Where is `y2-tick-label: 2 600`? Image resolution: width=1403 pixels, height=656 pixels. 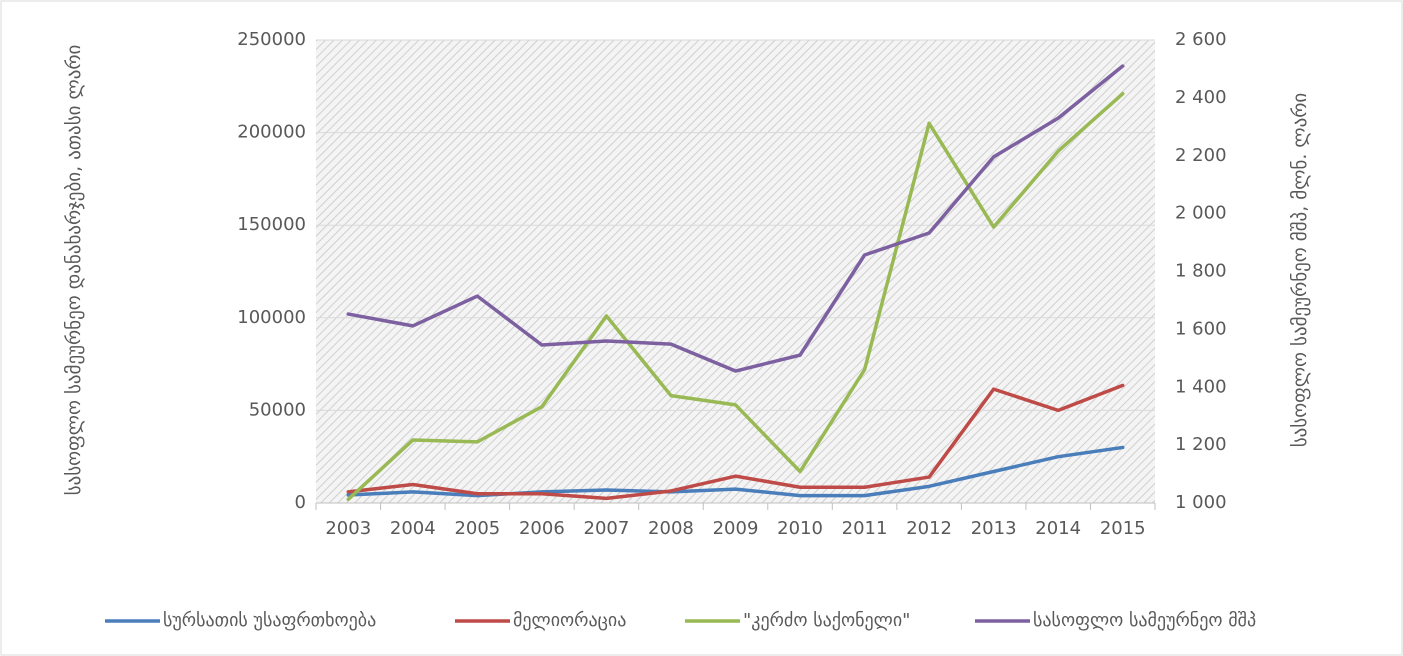 y2-tick-label: 2 600 is located at coordinates (1201, 39).